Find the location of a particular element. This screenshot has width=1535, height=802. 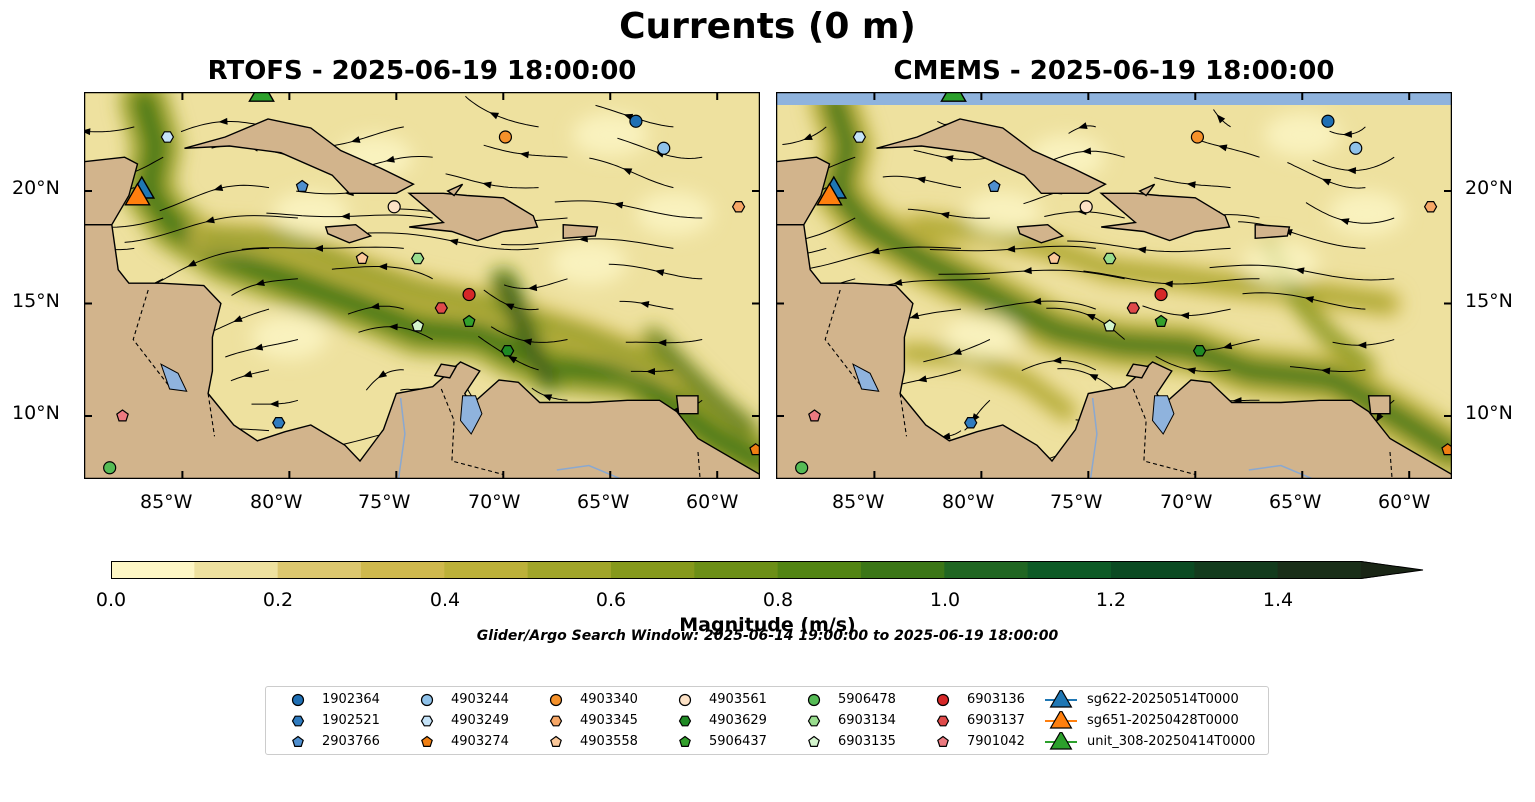

lon-label-75w: 75°W is located at coordinates (1076, 502).